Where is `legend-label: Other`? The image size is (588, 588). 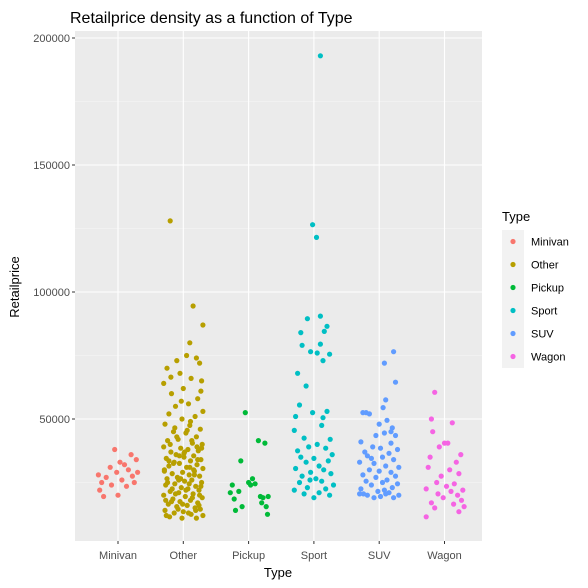
legend-label: Other is located at coordinates (545, 266).